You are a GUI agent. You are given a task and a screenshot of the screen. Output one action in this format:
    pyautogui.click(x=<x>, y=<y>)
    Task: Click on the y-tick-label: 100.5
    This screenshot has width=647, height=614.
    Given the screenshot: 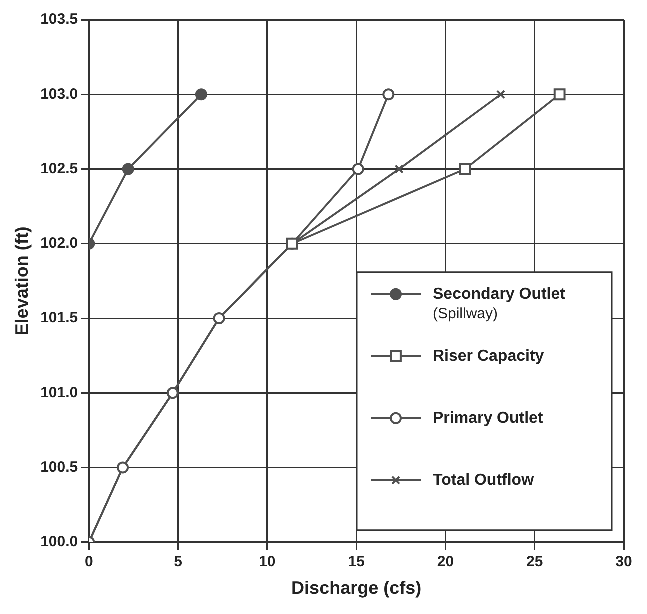 What is the action you would take?
    pyautogui.click(x=59, y=467)
    